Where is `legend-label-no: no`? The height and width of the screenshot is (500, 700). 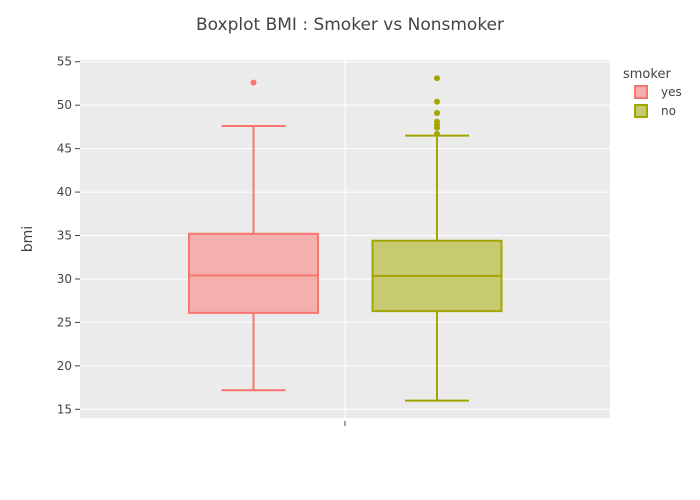
legend-label-no: no is located at coordinates (668, 111).